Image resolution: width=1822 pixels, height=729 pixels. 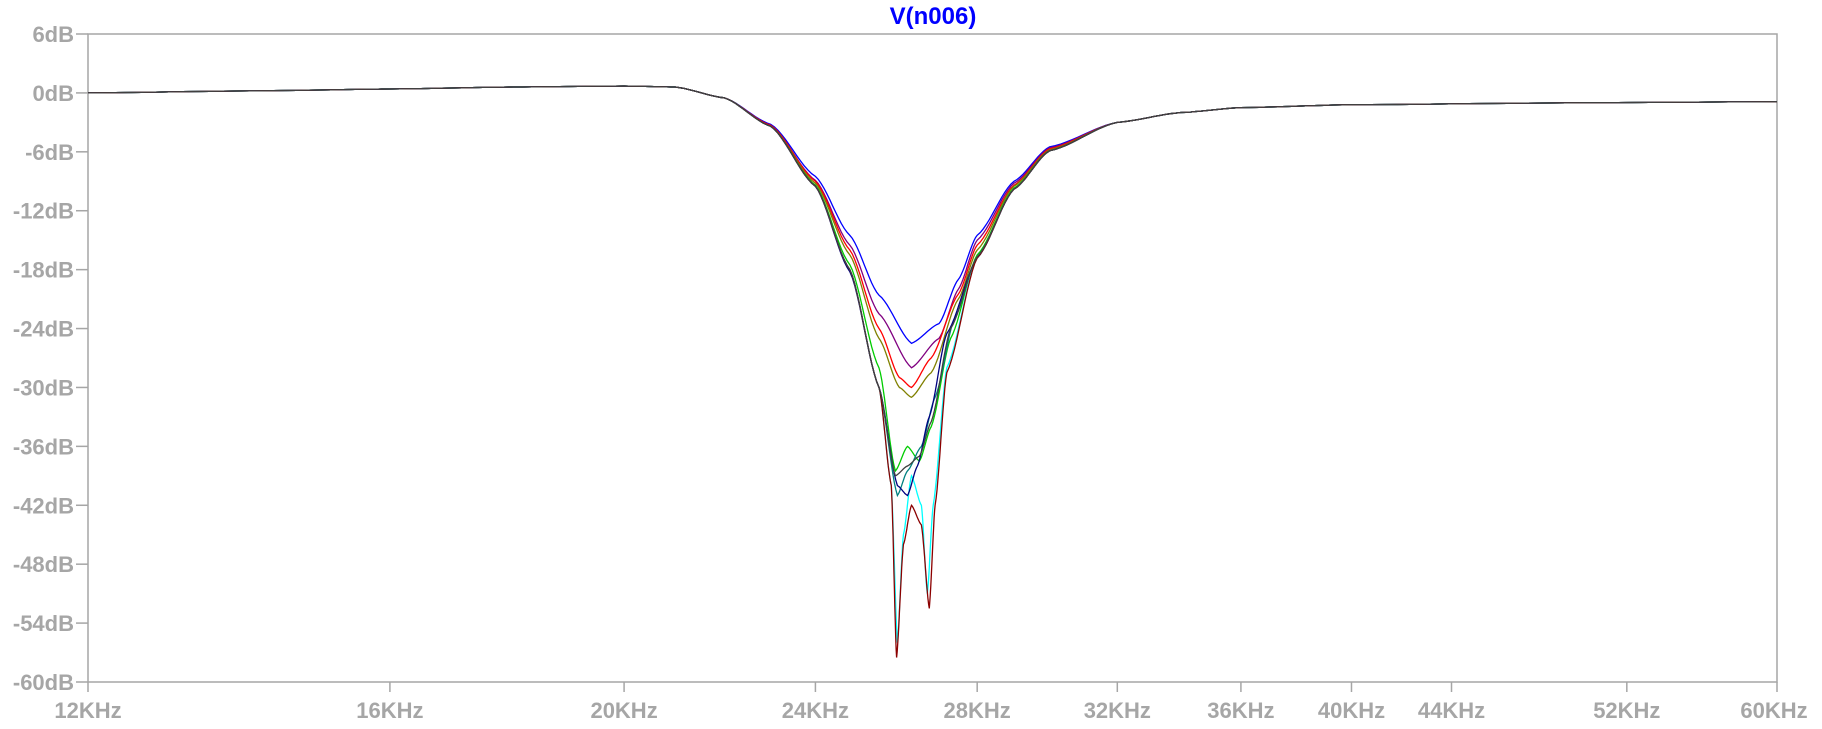 I want to click on x-tick-label: 16KHz, so click(x=389, y=710).